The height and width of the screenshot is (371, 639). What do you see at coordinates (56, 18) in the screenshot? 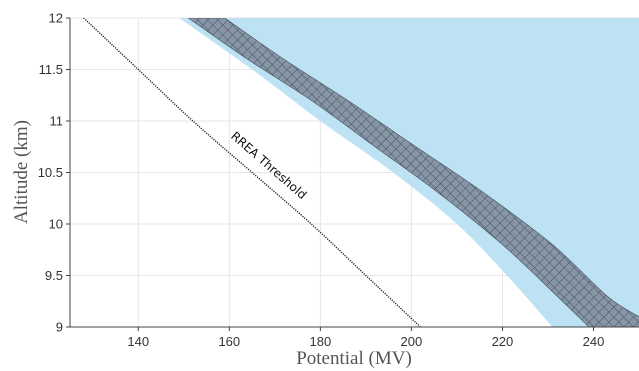
I see `y-tick-label: 12` at bounding box center [56, 18].